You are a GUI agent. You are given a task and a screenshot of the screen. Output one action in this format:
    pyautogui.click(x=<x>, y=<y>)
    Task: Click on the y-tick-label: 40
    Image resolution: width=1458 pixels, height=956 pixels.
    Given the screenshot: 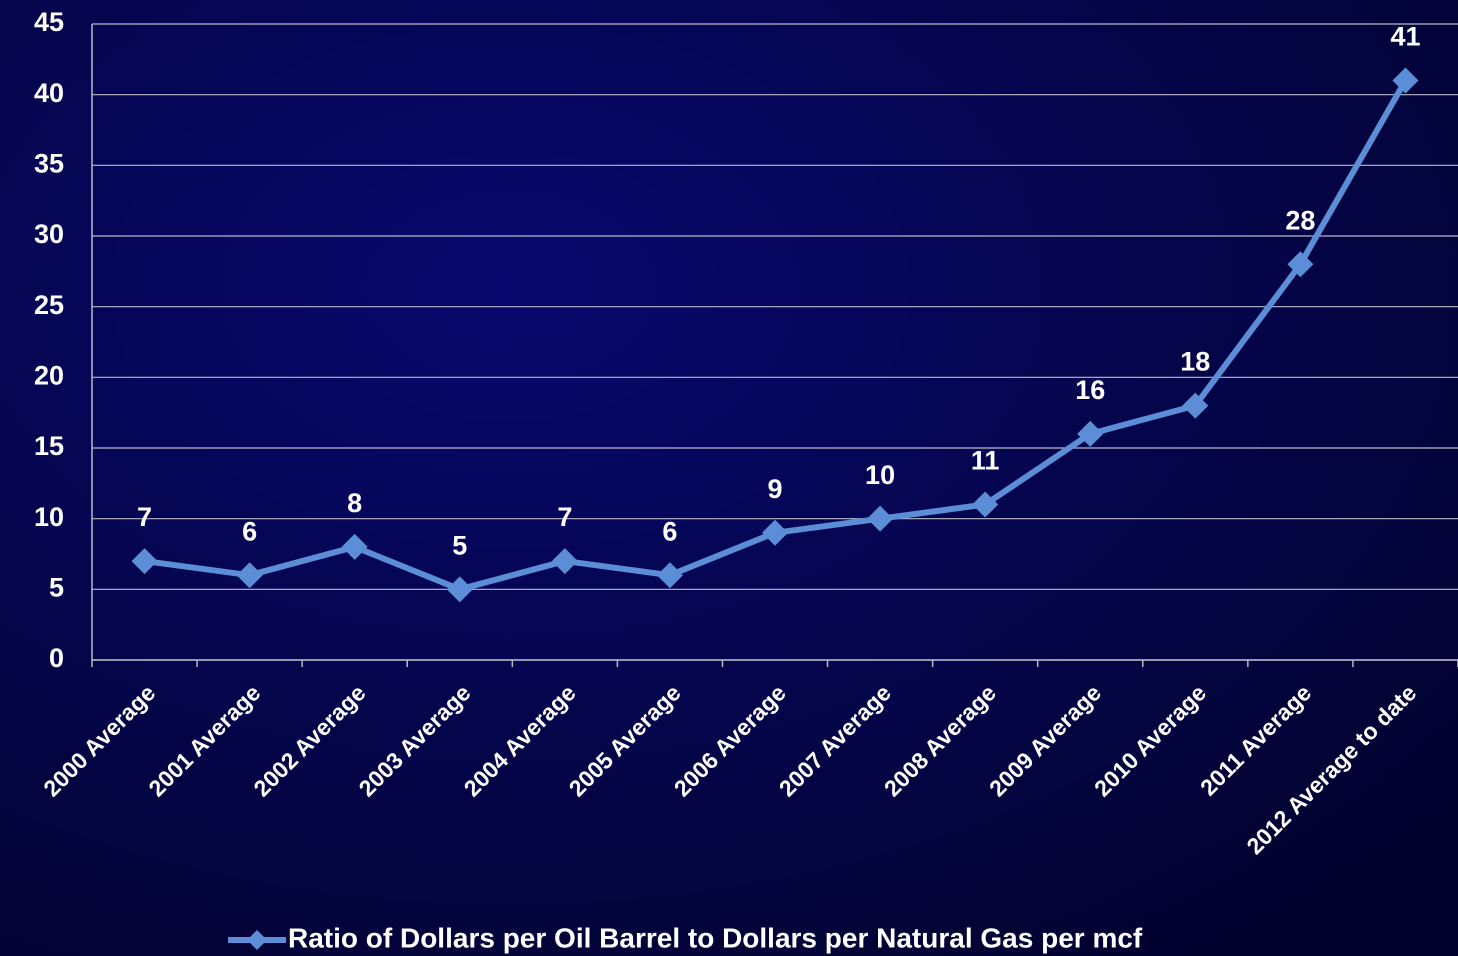 What is the action you would take?
    pyautogui.click(x=49, y=93)
    